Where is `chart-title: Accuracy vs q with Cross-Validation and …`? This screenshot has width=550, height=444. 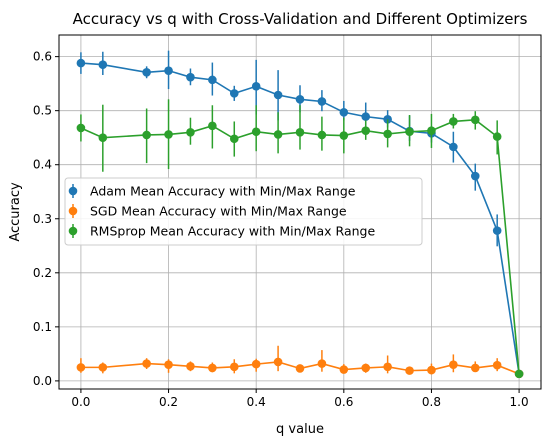 chart-title: Accuracy vs q with Cross-Validation and … is located at coordinates (300, 19).